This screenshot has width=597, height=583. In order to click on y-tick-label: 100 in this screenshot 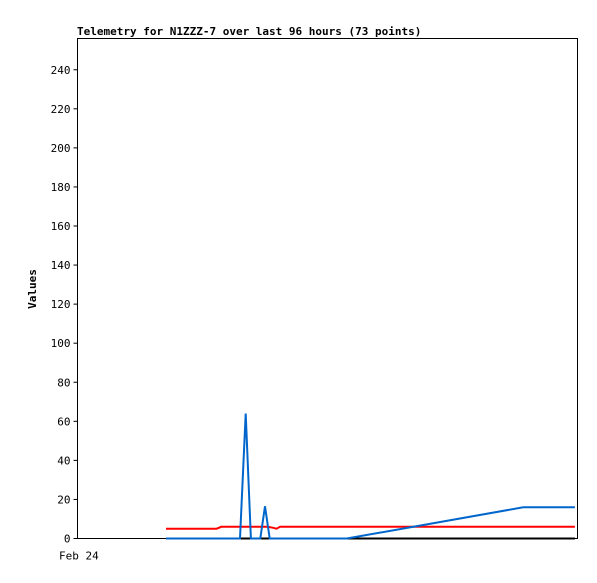, I will do `click(61, 343)`.